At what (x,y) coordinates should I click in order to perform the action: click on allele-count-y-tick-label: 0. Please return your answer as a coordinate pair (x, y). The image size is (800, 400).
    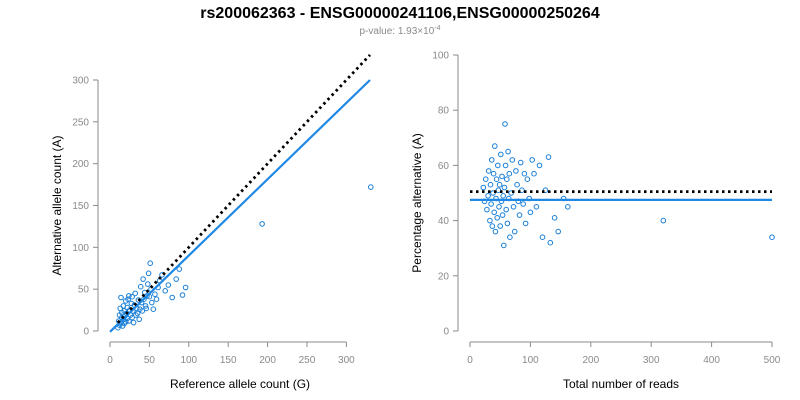
    Looking at the image, I should click on (86, 332).